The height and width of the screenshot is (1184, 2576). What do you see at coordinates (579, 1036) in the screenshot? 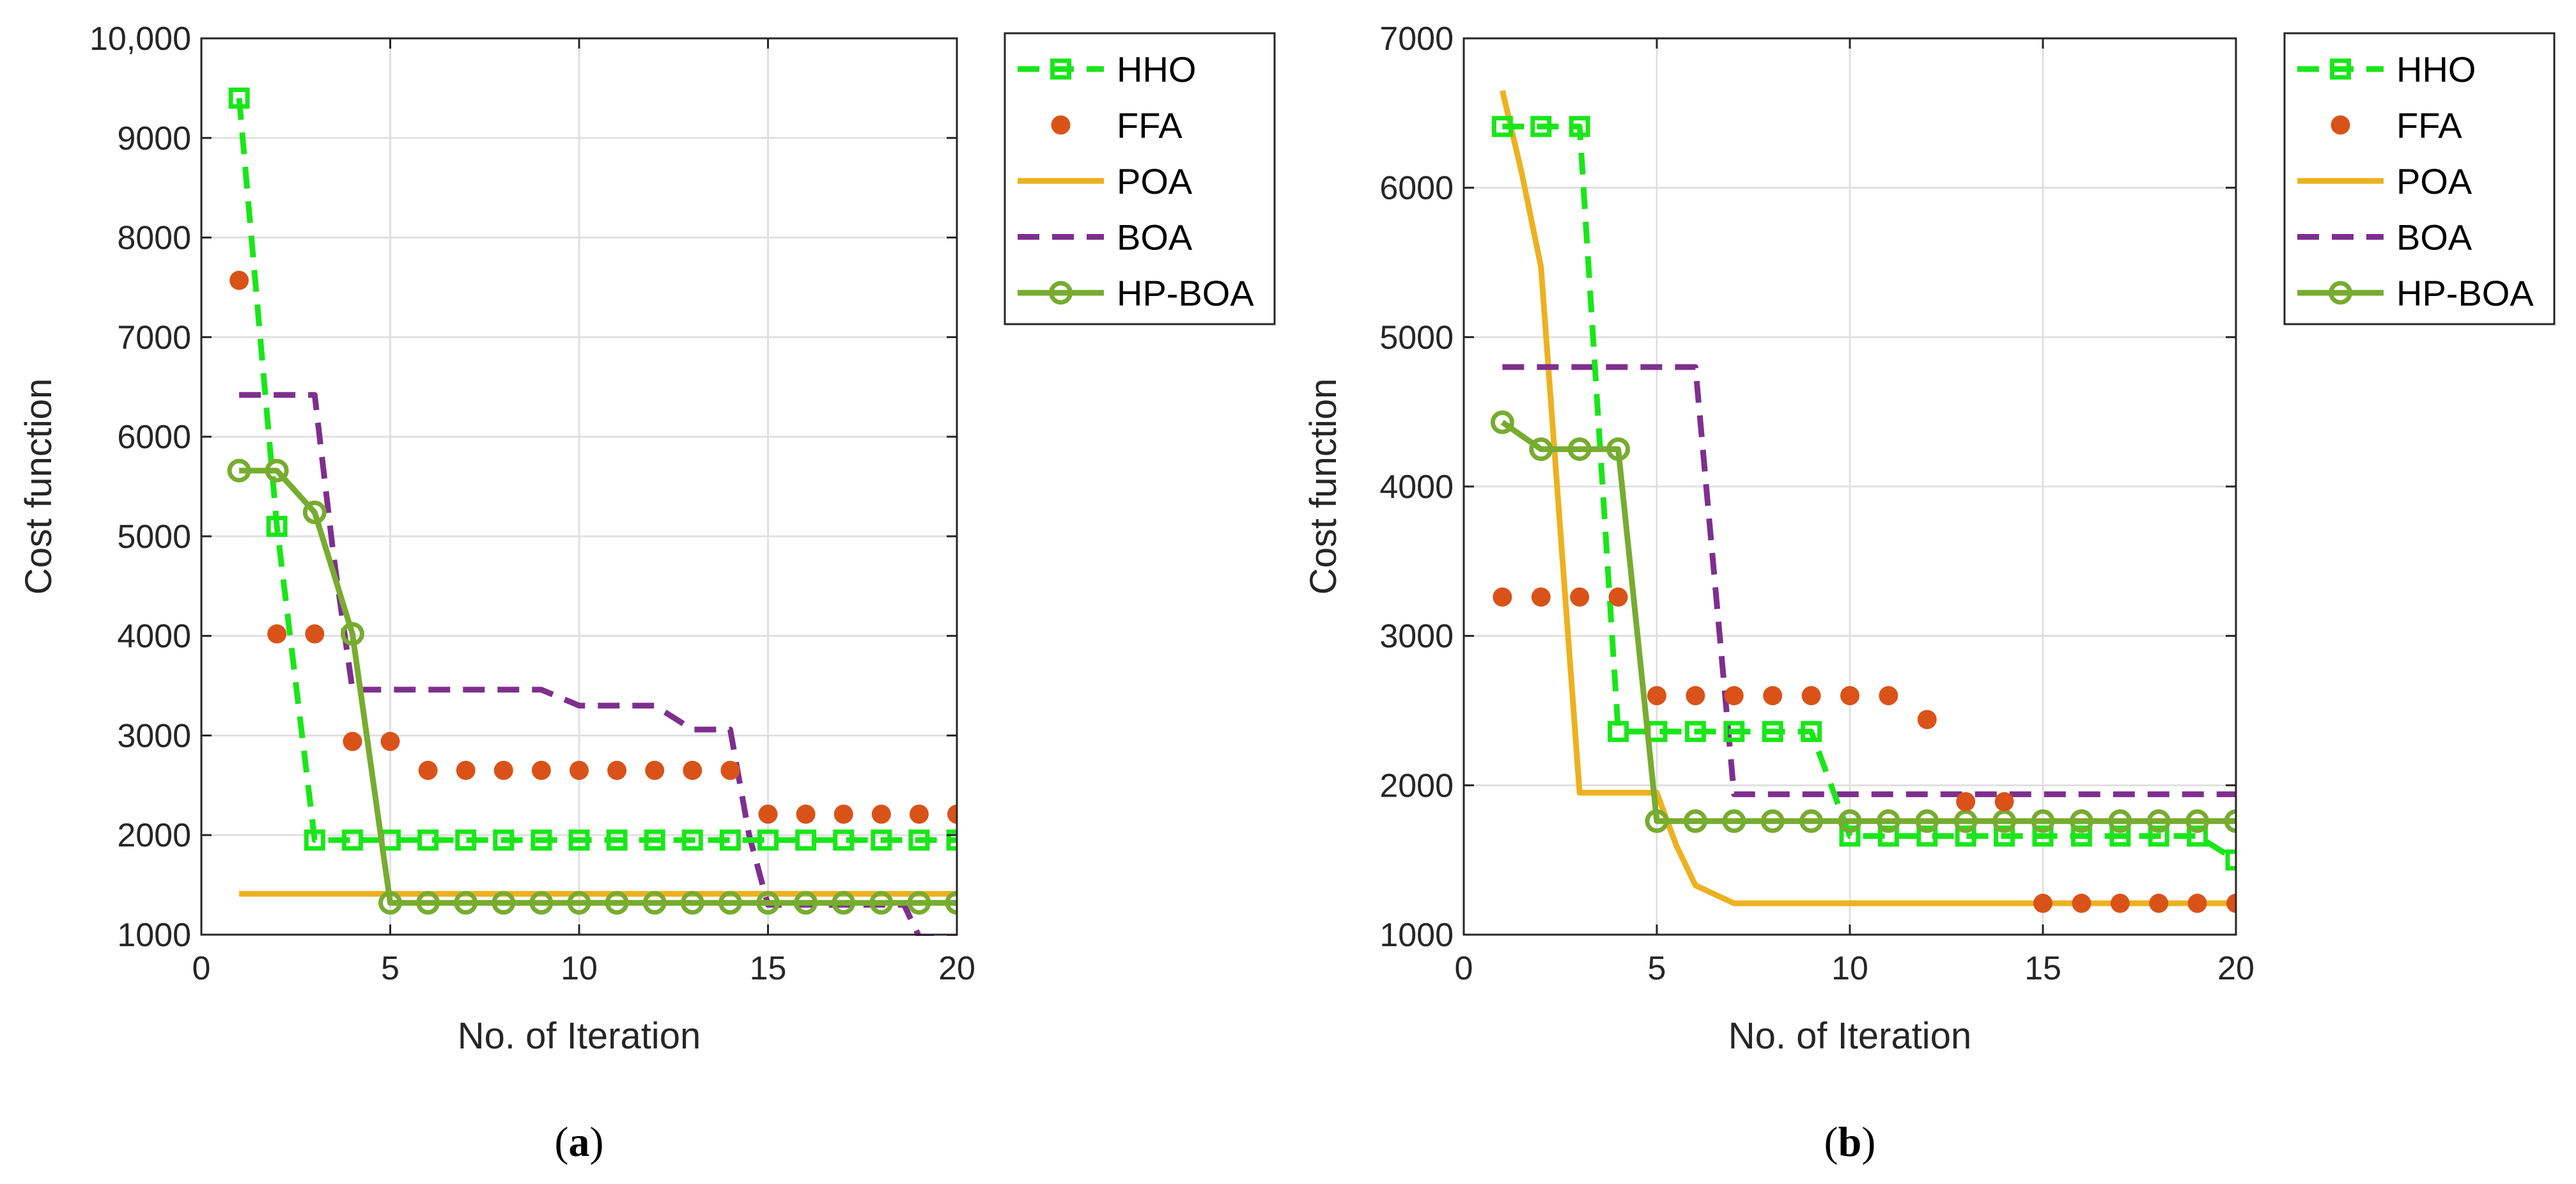
I see `x-axis-label: No. of Iteration` at bounding box center [579, 1036].